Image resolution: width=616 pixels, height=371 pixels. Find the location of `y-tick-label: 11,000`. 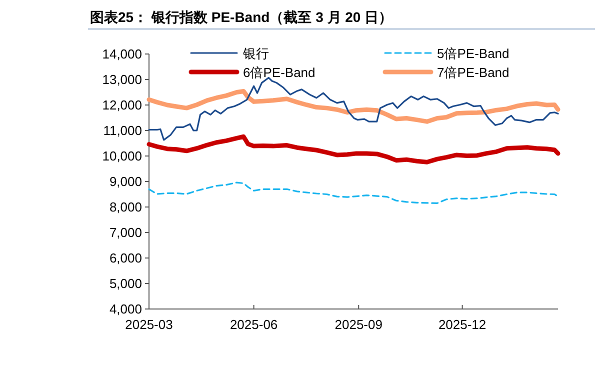

y-tick-label: 11,000 is located at coordinates (122, 130).